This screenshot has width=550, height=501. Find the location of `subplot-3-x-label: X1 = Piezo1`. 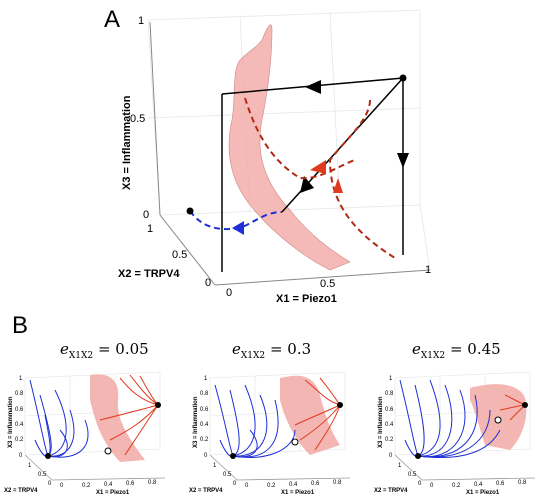

subplot-3-x-label: X1 = Piezo1 is located at coordinates (483, 493).